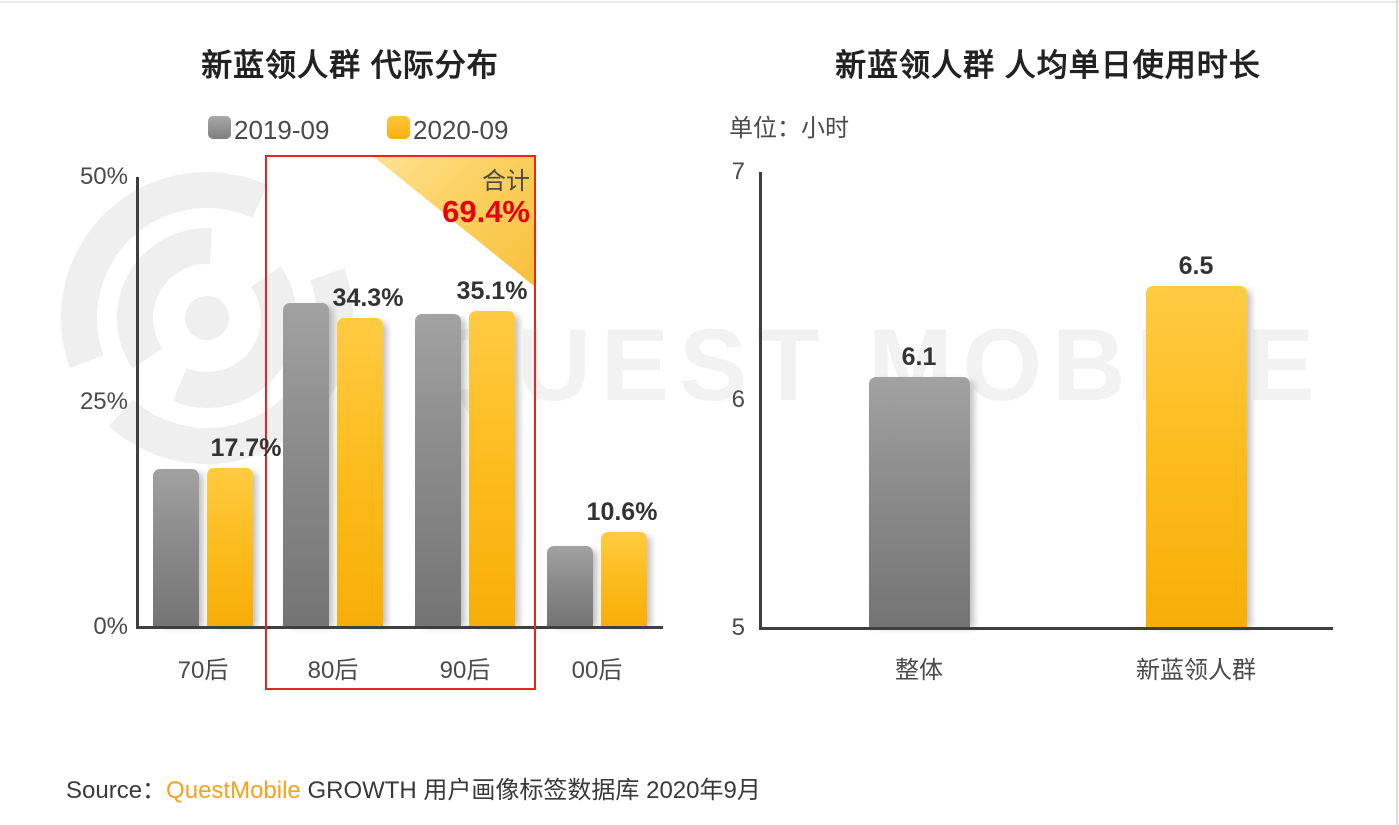  I want to click on bar-2019-09-90后, so click(438, 470).